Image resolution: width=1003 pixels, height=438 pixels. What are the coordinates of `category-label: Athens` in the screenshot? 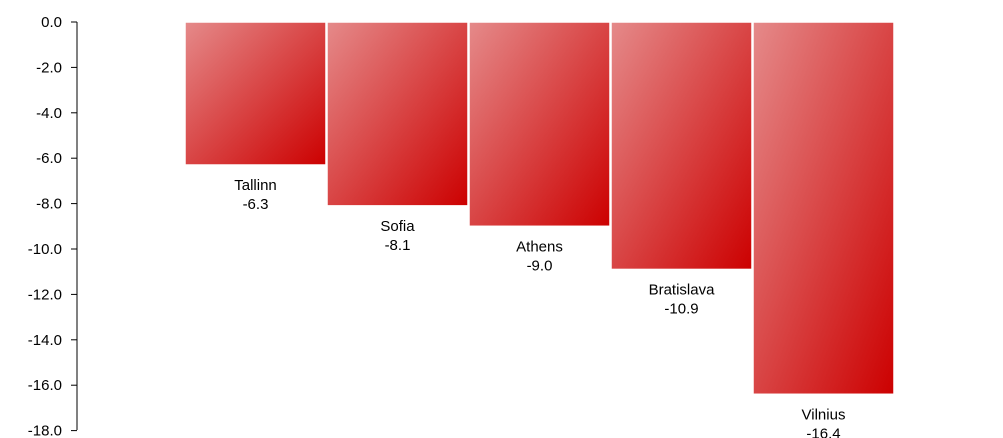 It's located at (539, 246).